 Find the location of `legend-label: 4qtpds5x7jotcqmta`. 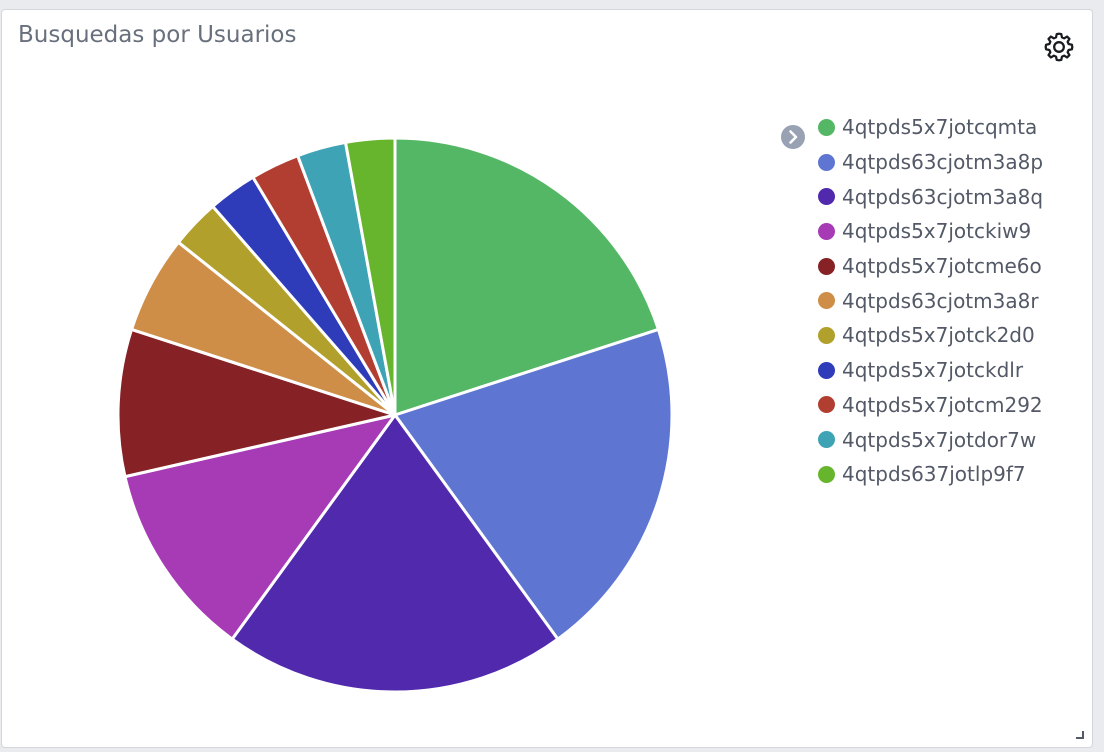

legend-label: 4qtpds5x7jotcqmta is located at coordinates (940, 127).